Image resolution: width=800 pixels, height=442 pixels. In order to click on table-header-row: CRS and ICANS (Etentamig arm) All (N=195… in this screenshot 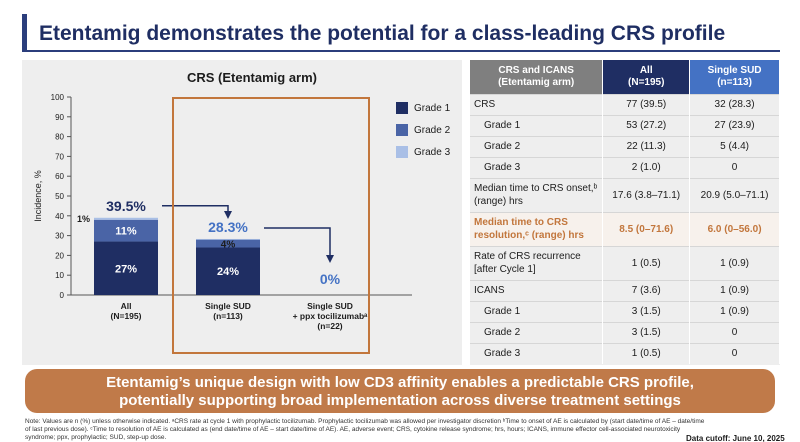, I will do `click(625, 77)`.